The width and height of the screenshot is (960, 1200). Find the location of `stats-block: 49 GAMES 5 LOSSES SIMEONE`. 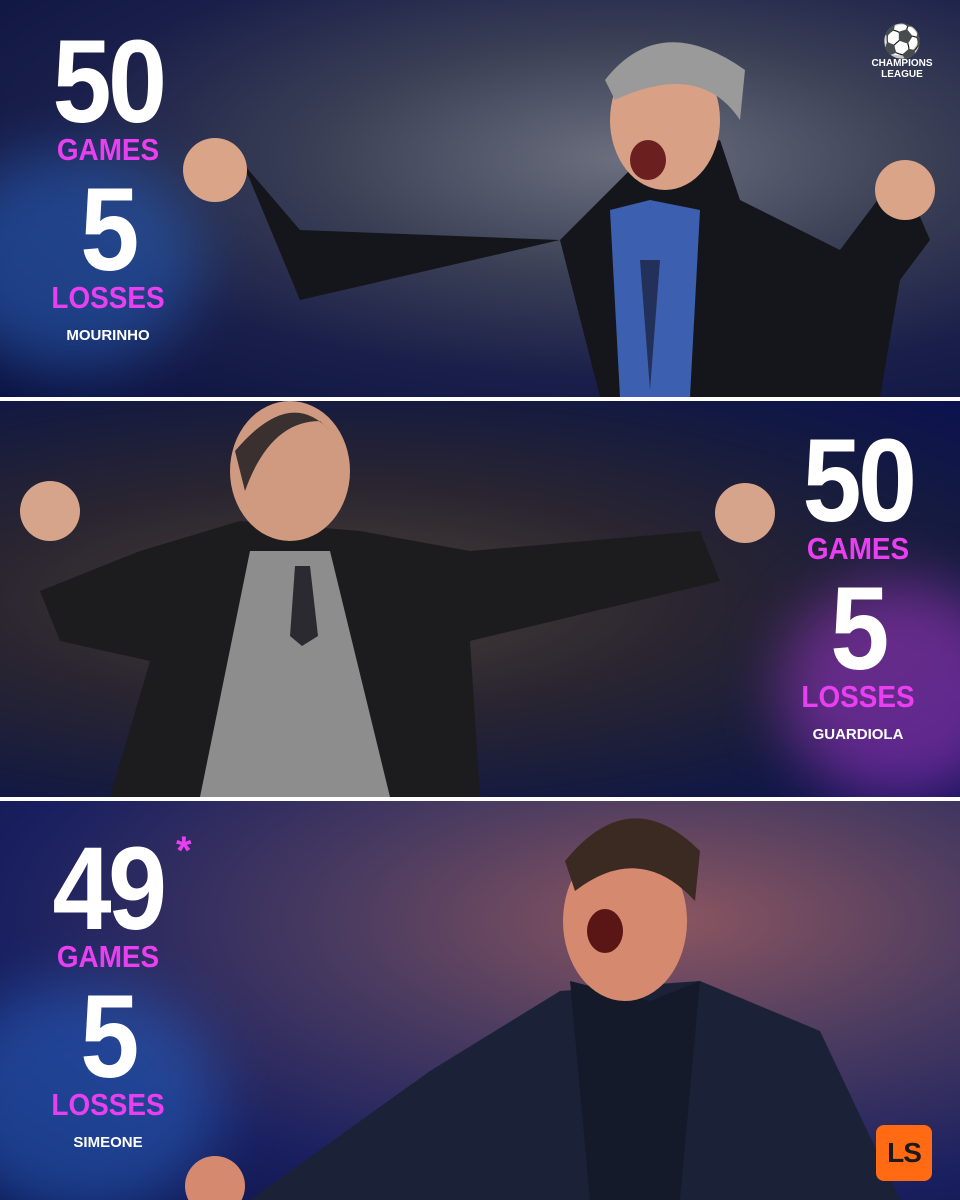

stats-block: 49 GAMES 5 LOSSES SIMEONE is located at coordinates (108, 988).